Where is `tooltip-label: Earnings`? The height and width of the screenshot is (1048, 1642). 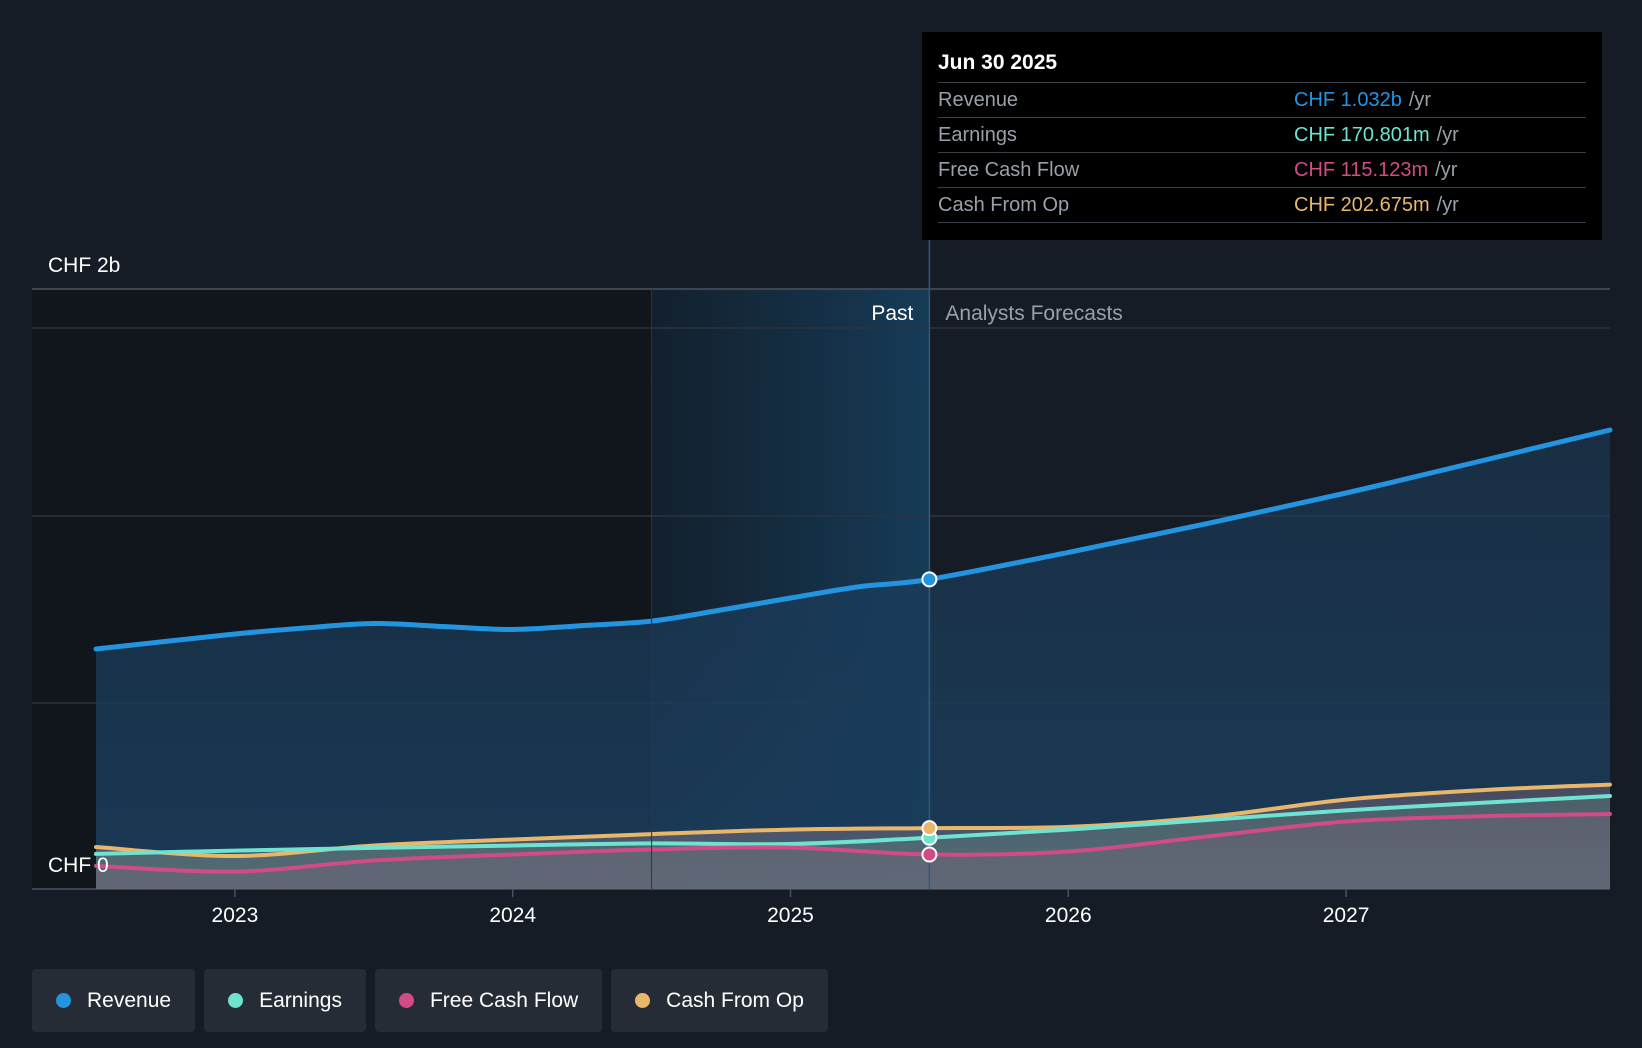
tooltip-label: Earnings is located at coordinates (977, 135).